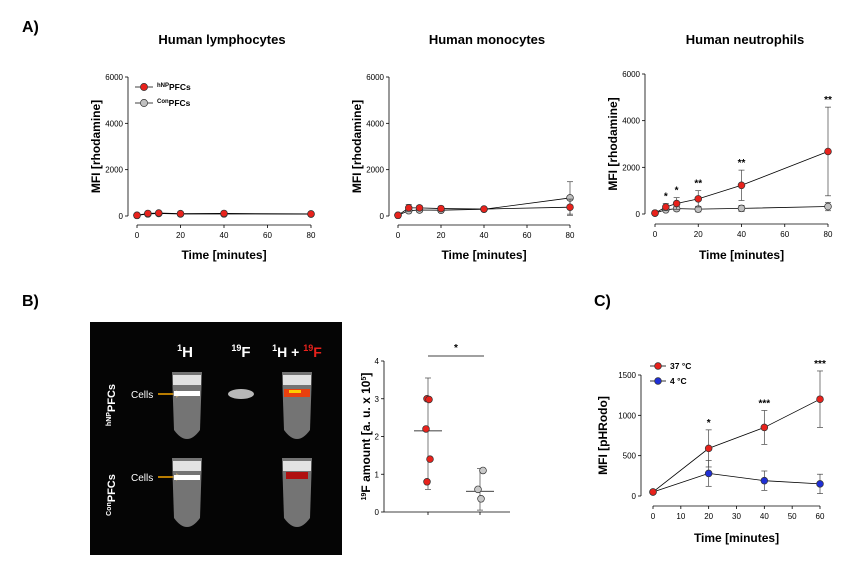 Image resolution: width=851 pixels, height=574 pixels. Describe the element at coordinates (144, 103) in the screenshot. I see `legend-marker-con` at that location.